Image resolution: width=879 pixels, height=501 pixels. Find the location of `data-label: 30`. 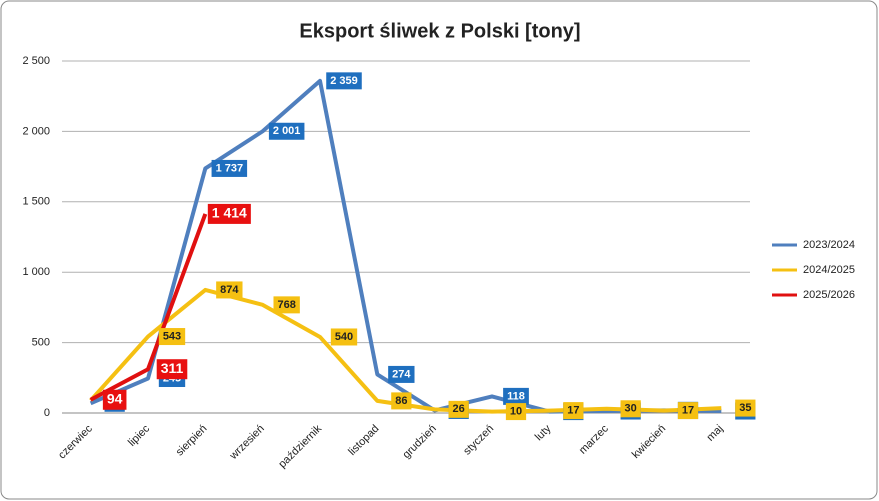

data-label: 30 is located at coordinates (630, 409).